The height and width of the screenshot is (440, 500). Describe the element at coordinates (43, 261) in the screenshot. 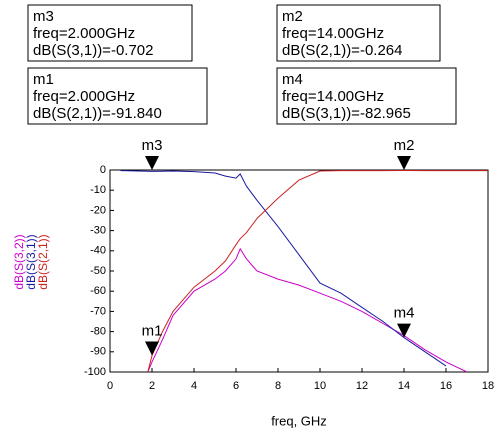

I see `y-axis-label: dB(S(2,1))` at that location.